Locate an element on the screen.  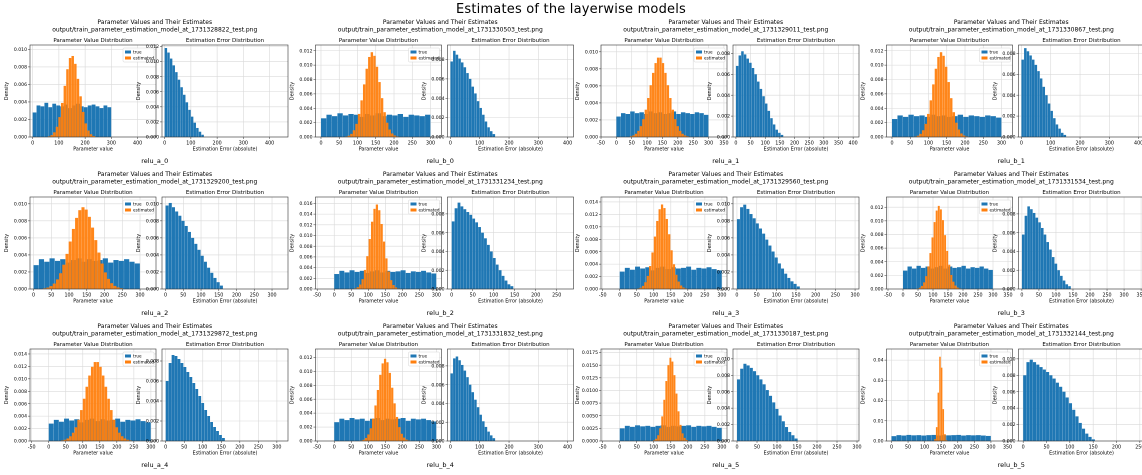
x-axis-label: Parameter value is located at coordinates (93, 454).